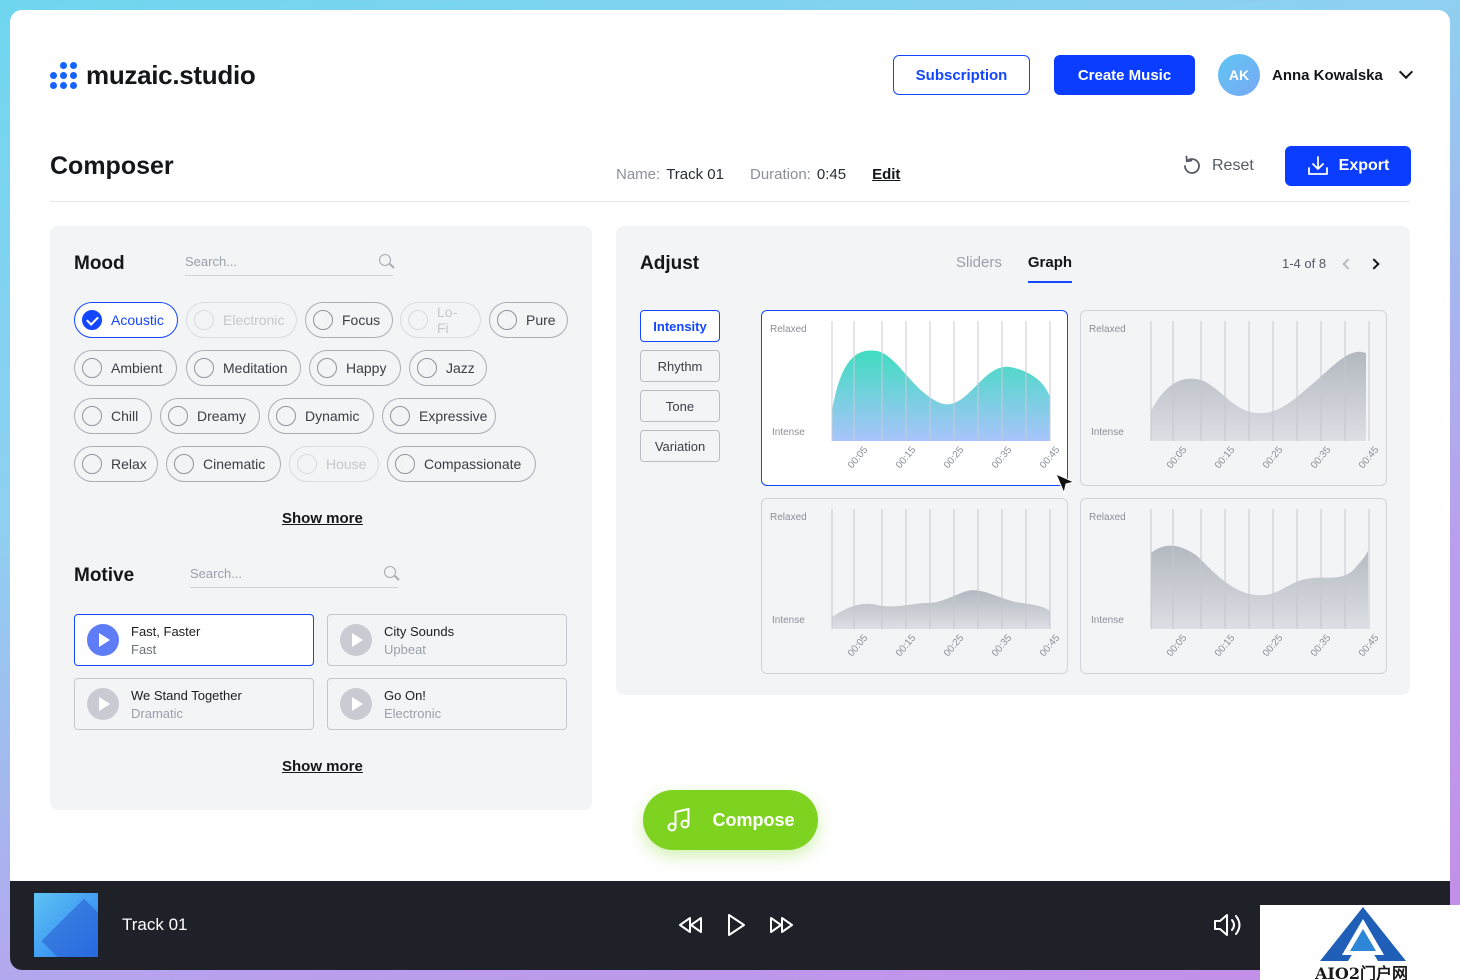  I want to click on mood-chip-pure: Pure, so click(528, 320).